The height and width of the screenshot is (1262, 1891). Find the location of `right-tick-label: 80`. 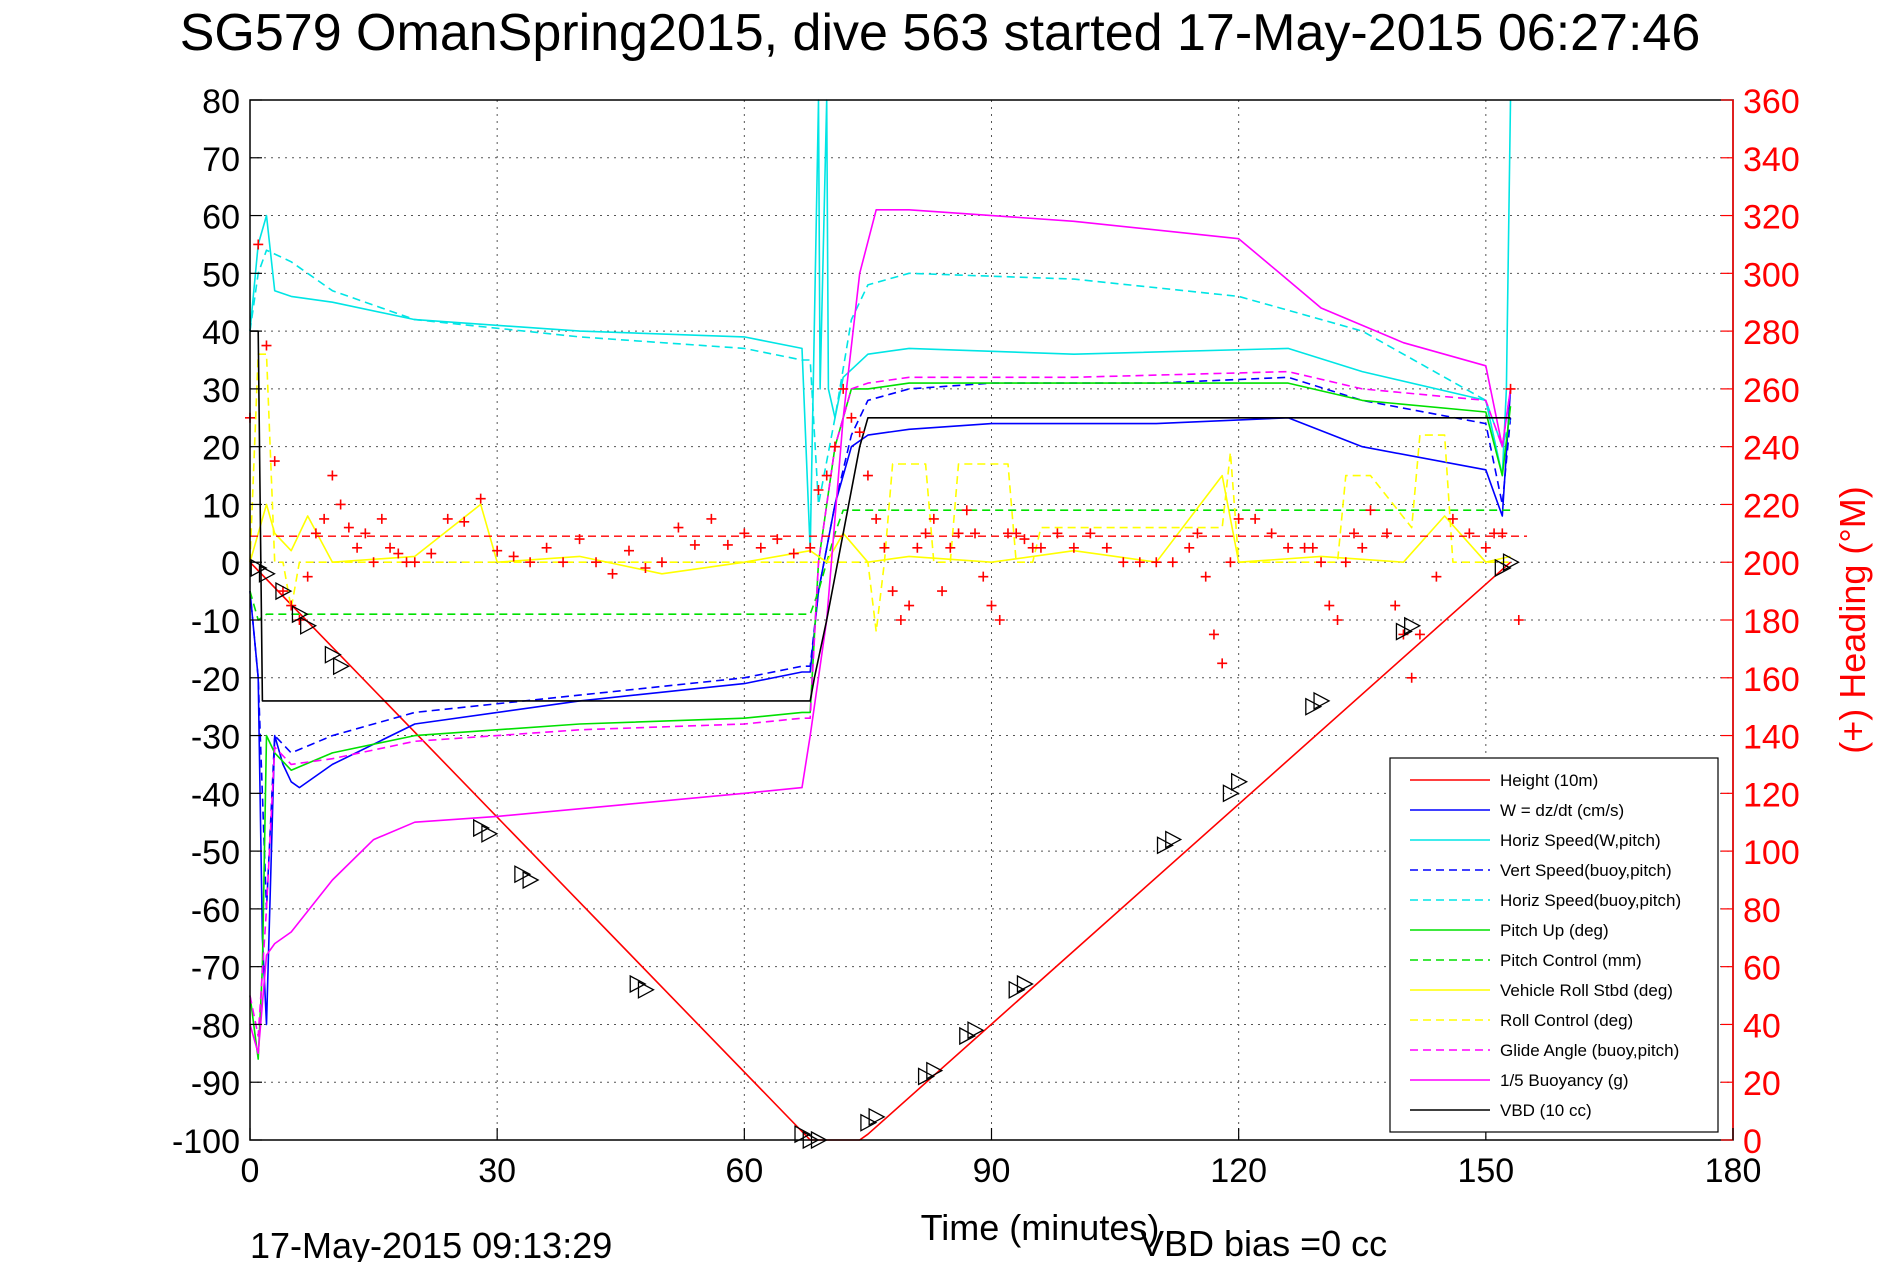

right-tick-label: 80 is located at coordinates (1762, 911).